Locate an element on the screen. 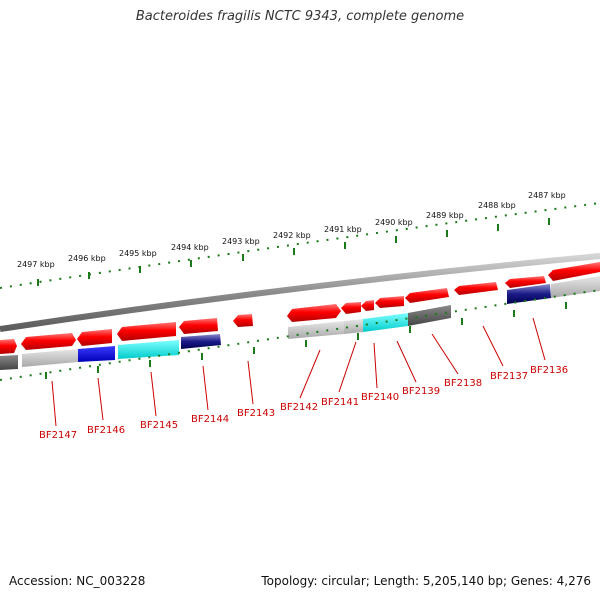  scale-label: 2495 kbp is located at coordinates (138, 253).